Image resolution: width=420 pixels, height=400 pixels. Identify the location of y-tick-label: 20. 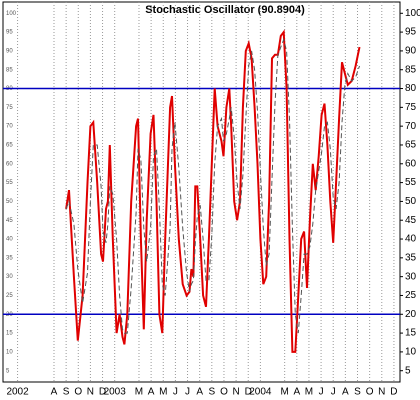
(411, 314).